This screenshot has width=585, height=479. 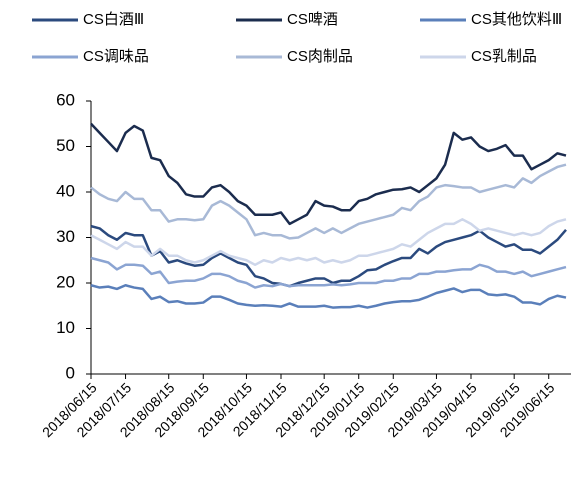 What do you see at coordinates (65, 190) in the screenshot?
I see `y-tick-label: 40` at bounding box center [65, 190].